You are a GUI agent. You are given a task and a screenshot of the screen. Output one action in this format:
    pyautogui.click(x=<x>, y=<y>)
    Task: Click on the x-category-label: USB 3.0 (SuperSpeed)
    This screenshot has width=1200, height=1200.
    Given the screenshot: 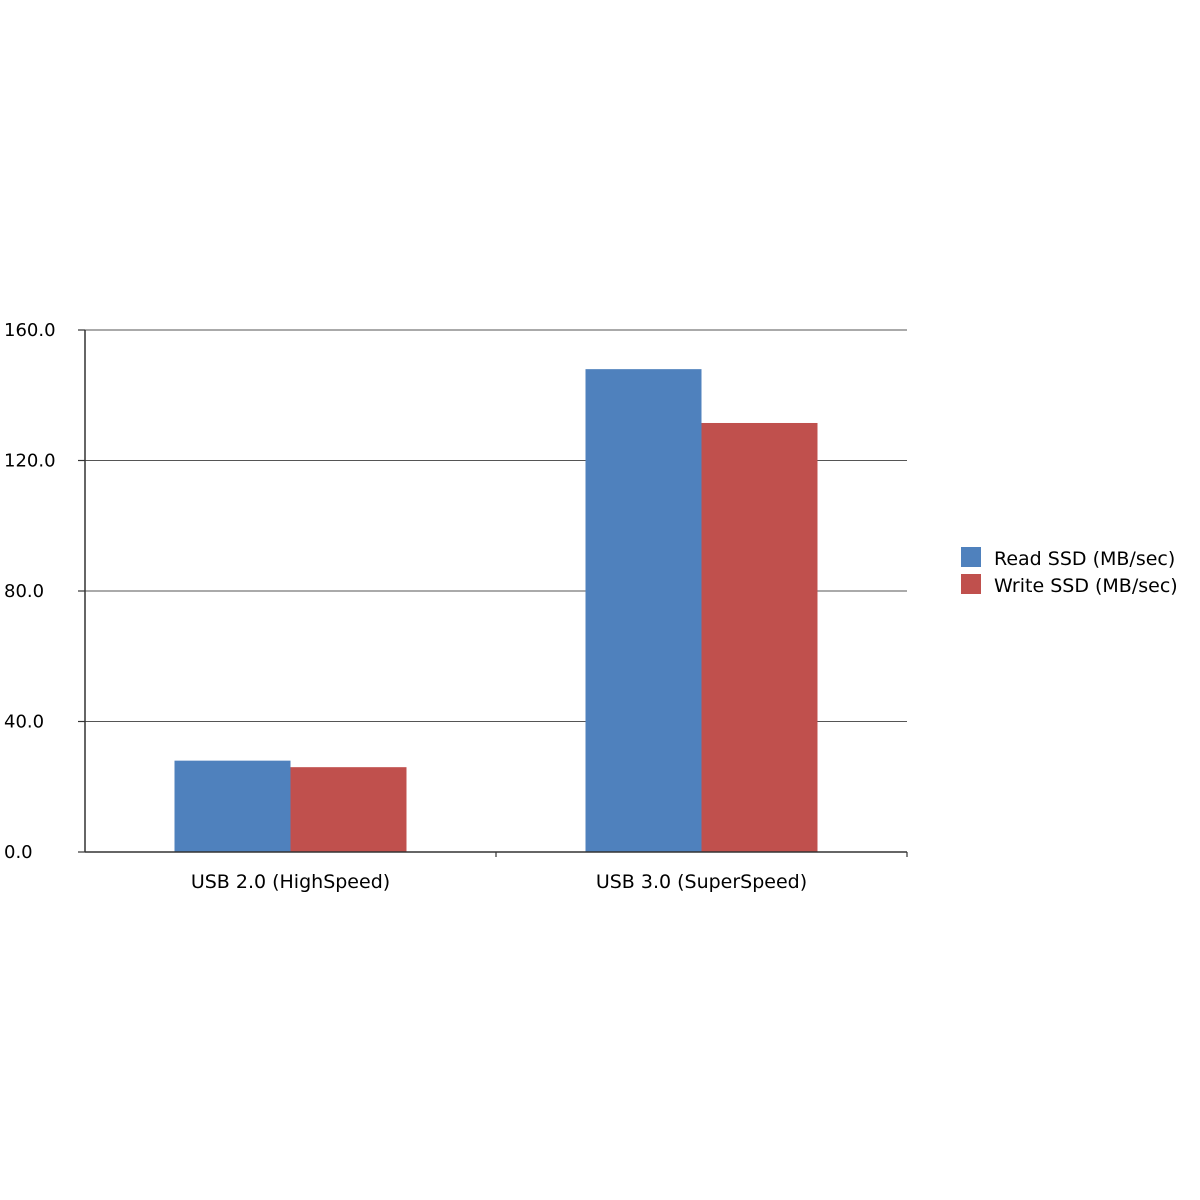 What is the action you would take?
    pyautogui.click(x=701, y=882)
    